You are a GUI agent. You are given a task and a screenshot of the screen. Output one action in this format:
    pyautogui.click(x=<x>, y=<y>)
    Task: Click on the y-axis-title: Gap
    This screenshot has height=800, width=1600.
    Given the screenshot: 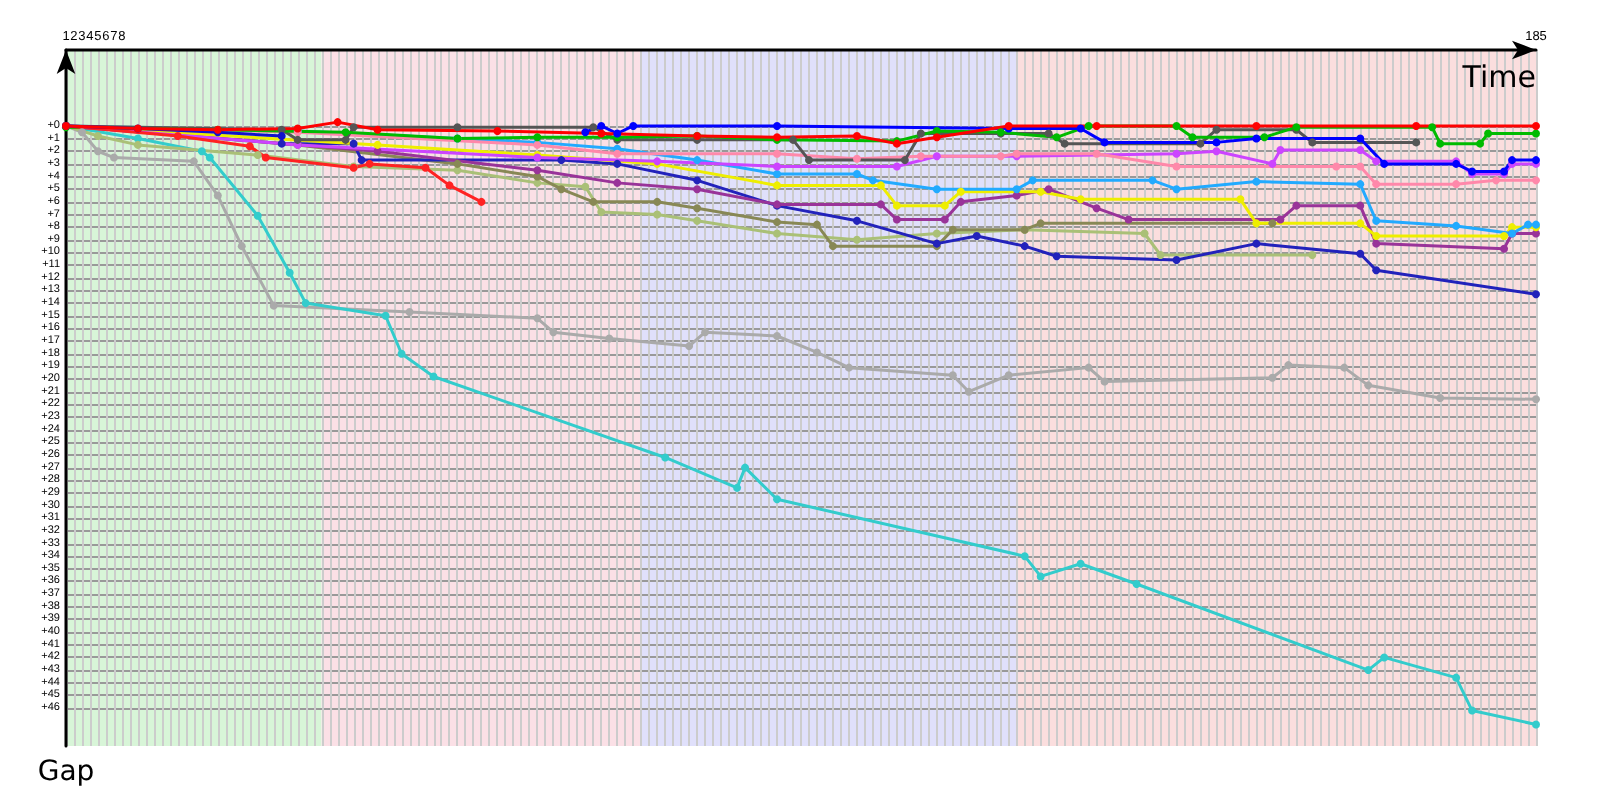 What is the action you would take?
    pyautogui.click(x=66, y=772)
    